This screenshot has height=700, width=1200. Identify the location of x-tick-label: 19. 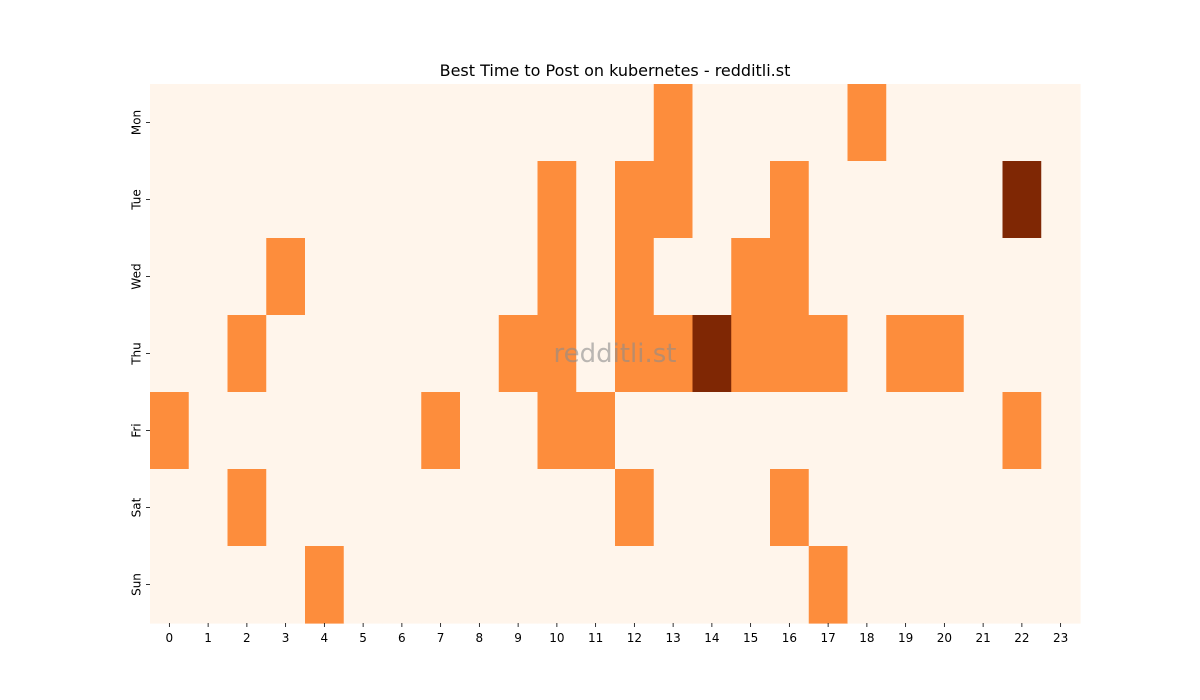
(905, 638).